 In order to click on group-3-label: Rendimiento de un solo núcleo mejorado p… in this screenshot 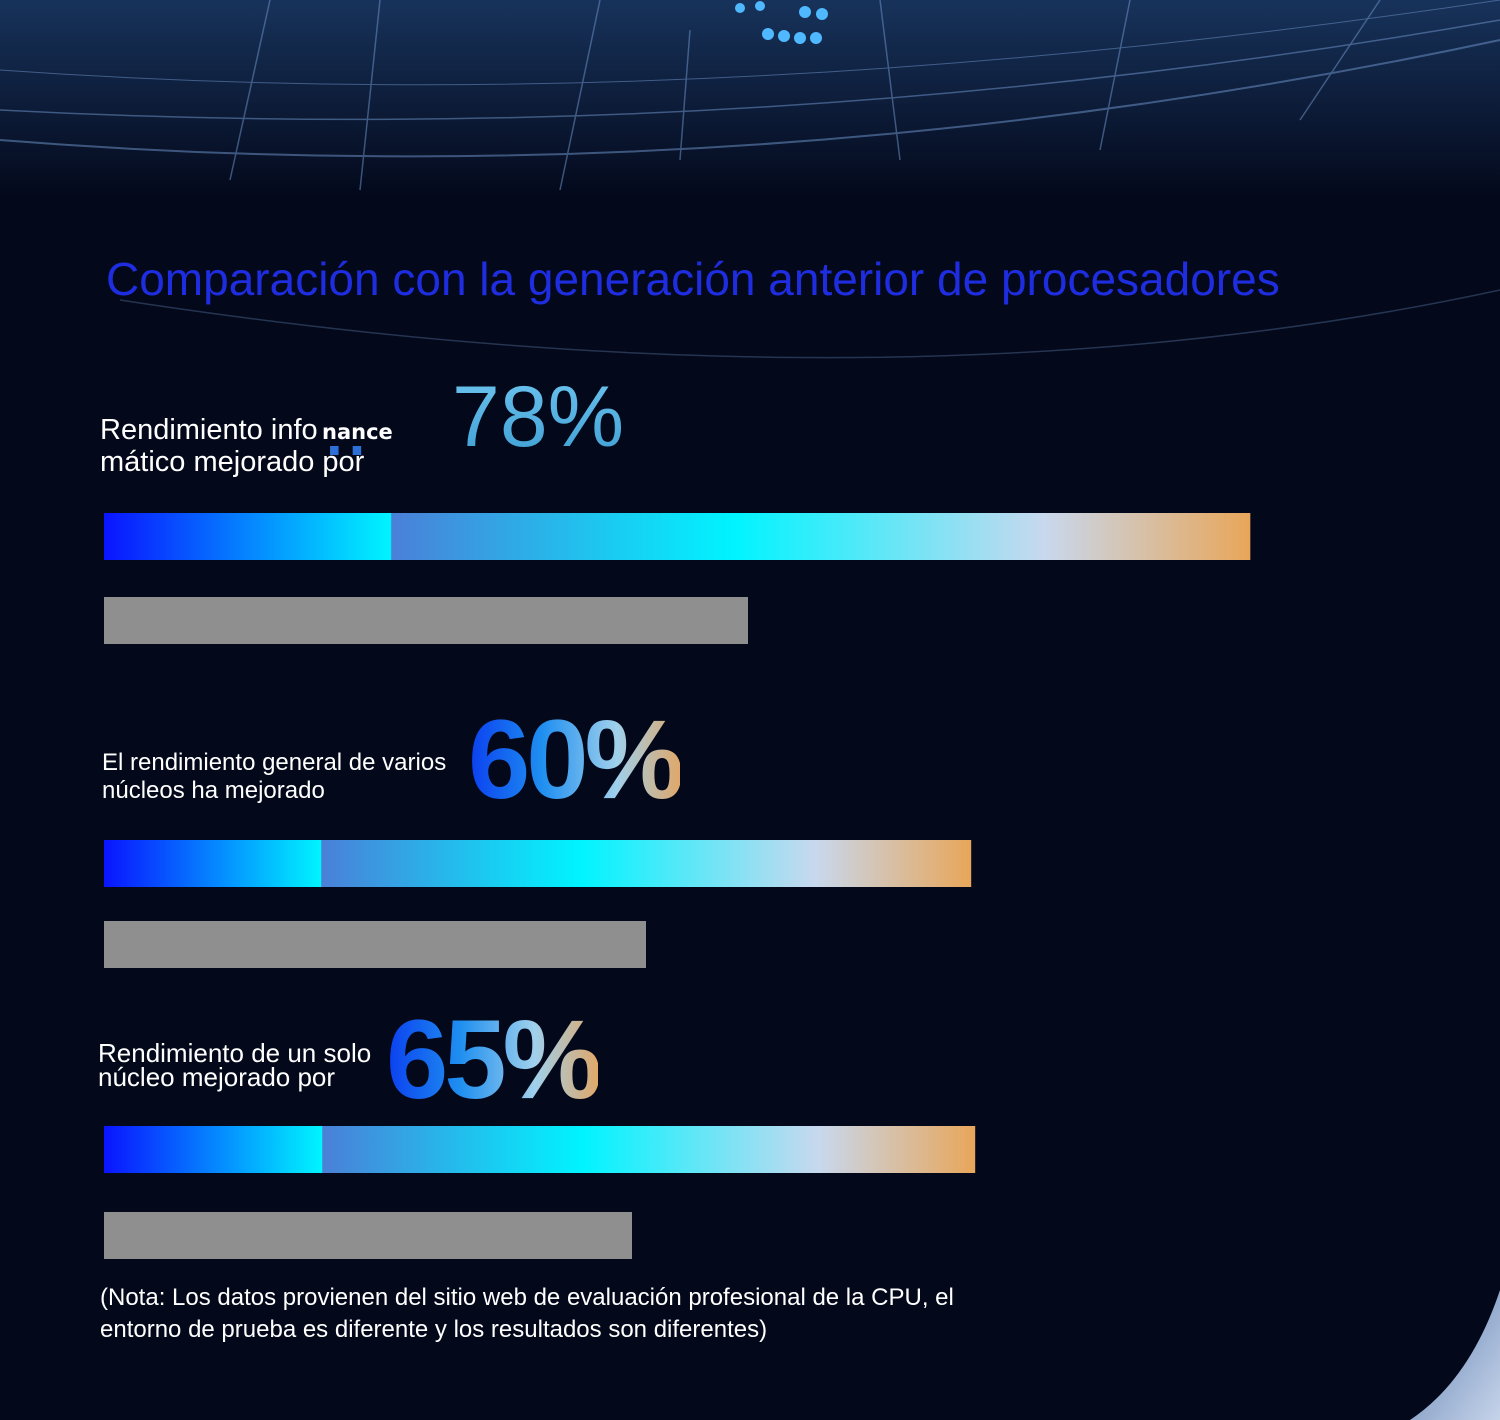, I will do `click(235, 1065)`.